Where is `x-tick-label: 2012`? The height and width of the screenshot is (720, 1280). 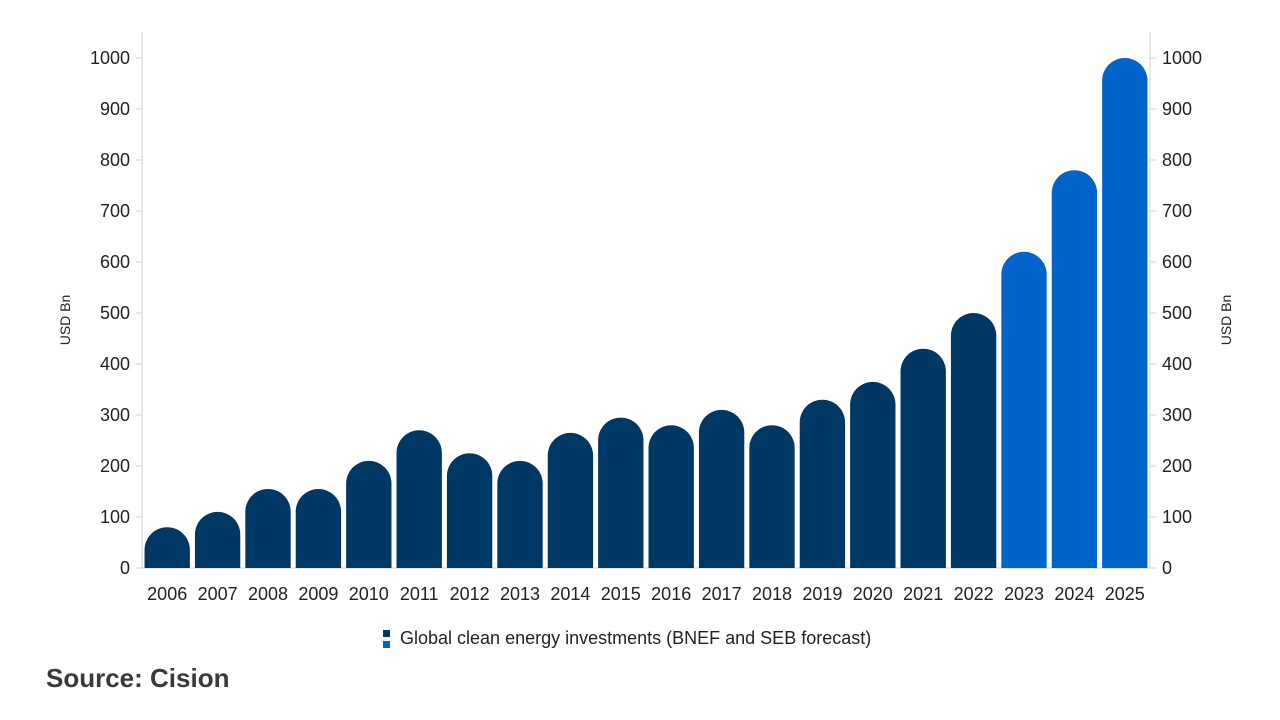 x-tick-label: 2012 is located at coordinates (470, 594).